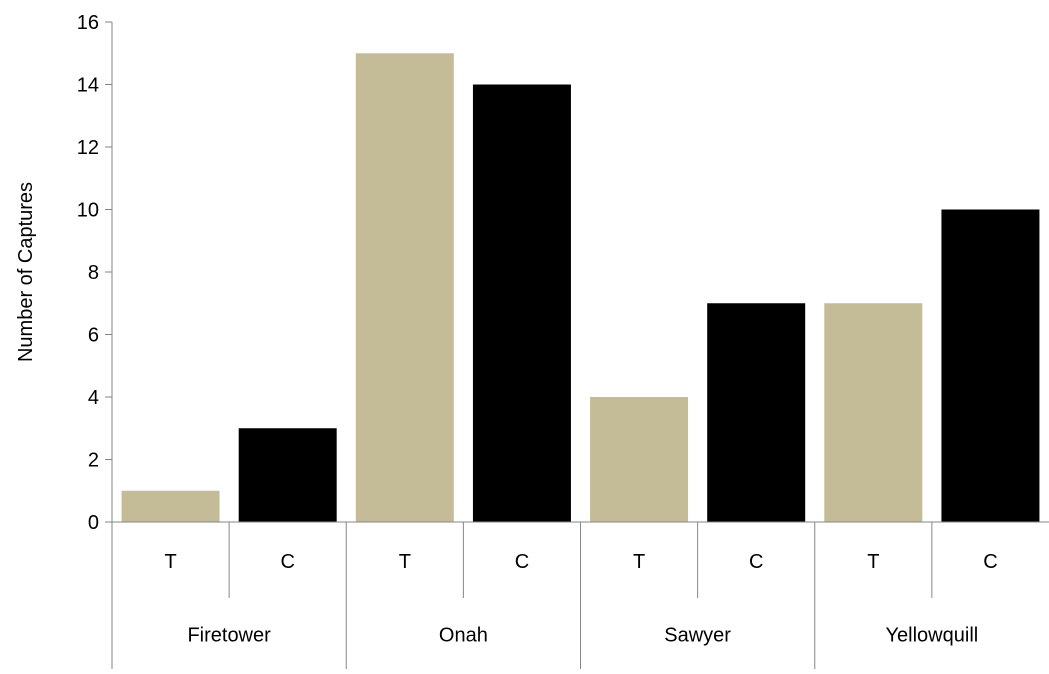  What do you see at coordinates (229, 636) in the screenshot?
I see `x-group-label: Firetower` at bounding box center [229, 636].